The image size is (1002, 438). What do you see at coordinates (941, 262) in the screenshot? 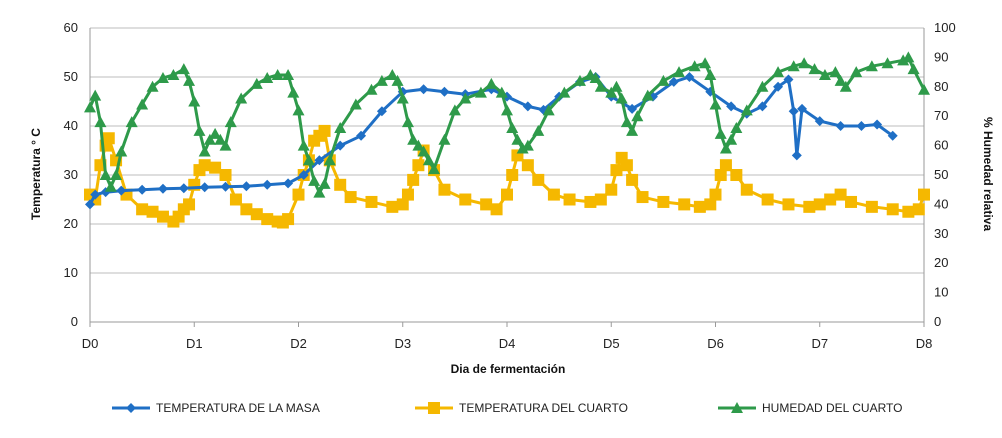
I see `y2-tick-label: 20` at bounding box center [941, 262].